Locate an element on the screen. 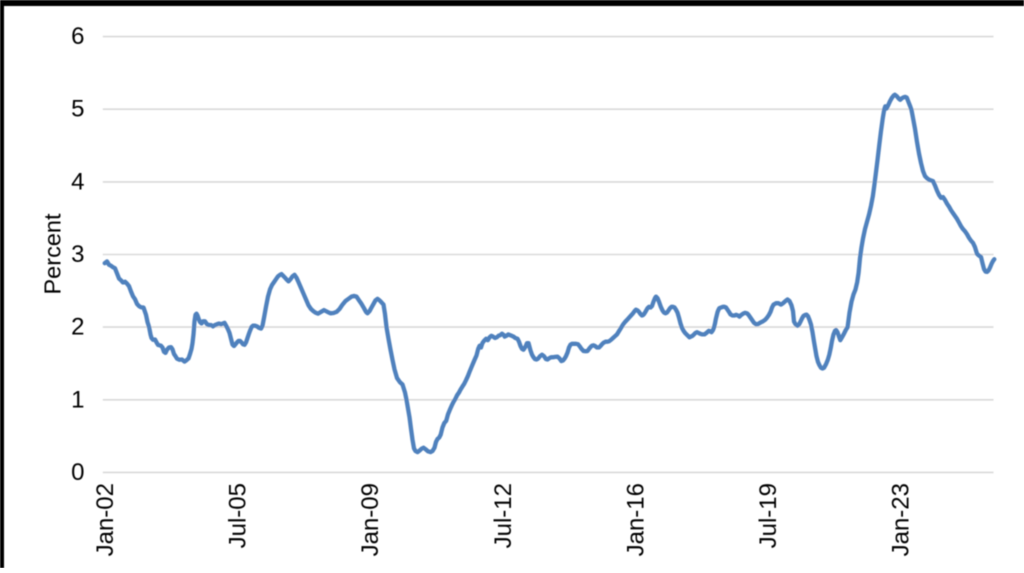 Image resolution: width=1024 pixels, height=573 pixels. svg-text: Jan-09 is located at coordinates (370, 519).